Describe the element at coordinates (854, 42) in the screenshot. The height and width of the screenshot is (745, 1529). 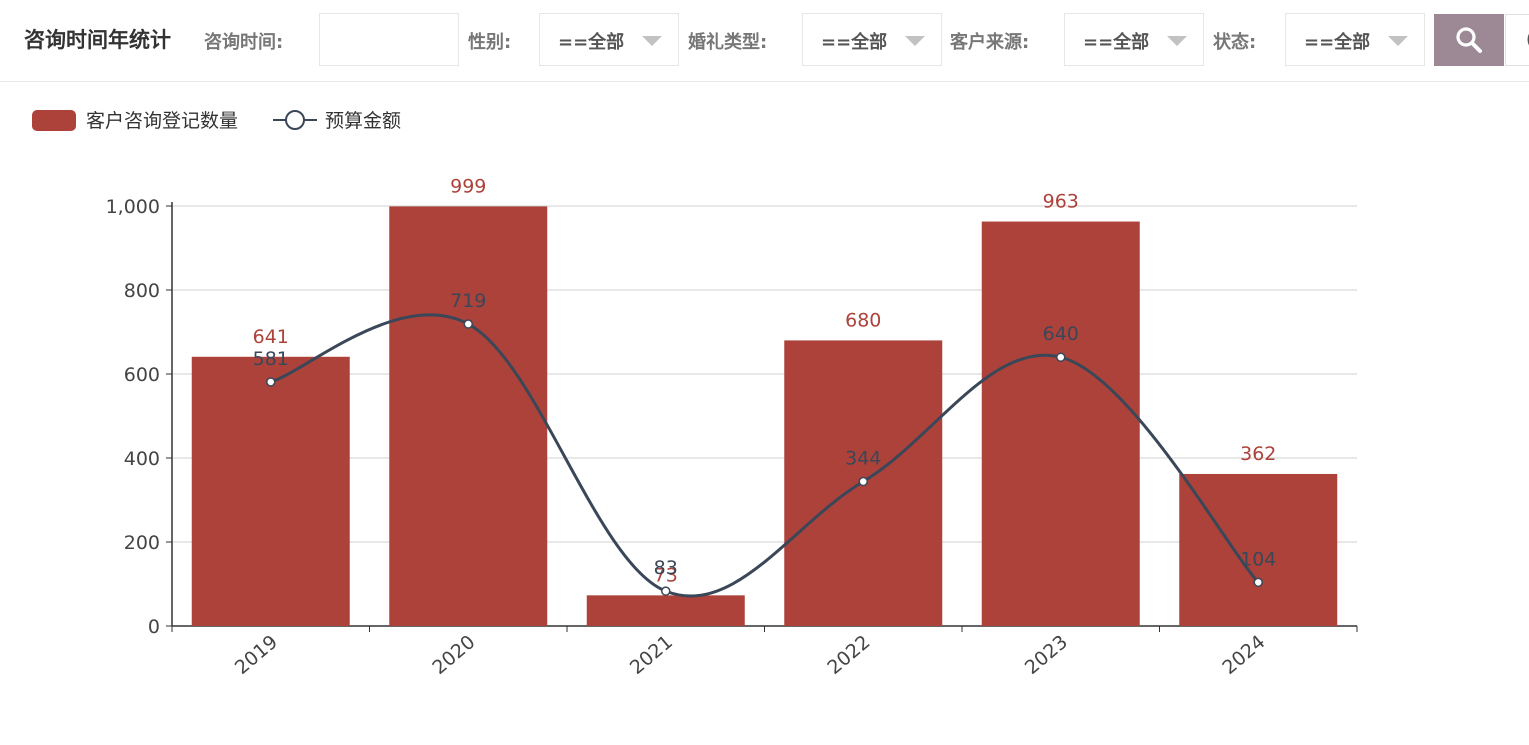
I see `wedding-type-select-value: ==全部` at that location.